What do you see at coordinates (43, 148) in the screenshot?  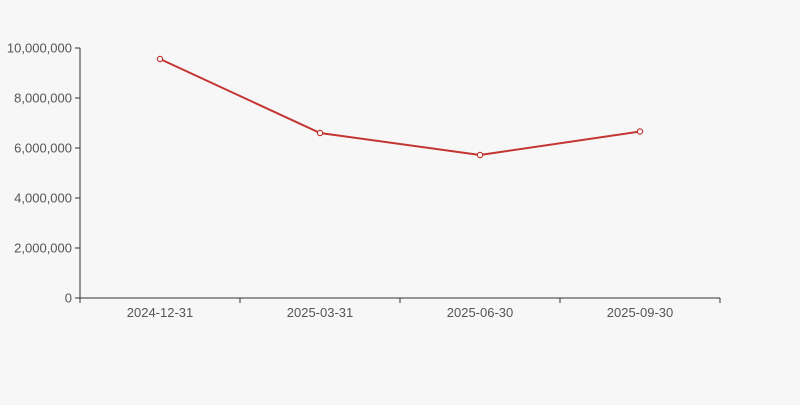 I see `y-tick-label: 6,000,000` at bounding box center [43, 148].